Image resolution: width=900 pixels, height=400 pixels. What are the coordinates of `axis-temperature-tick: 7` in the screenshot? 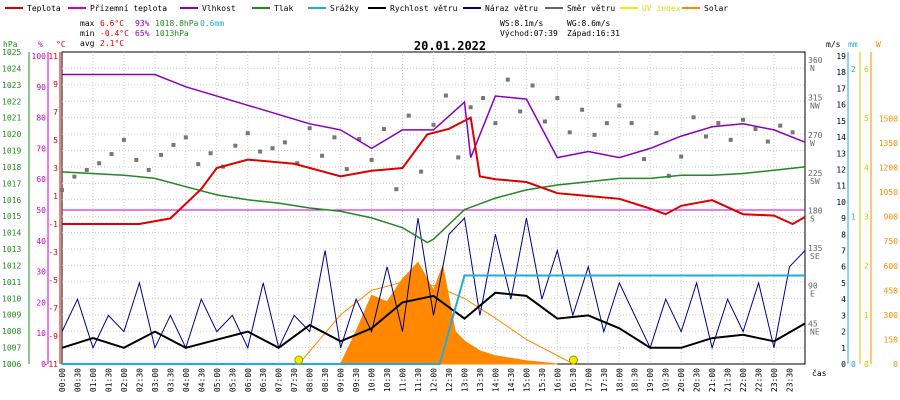 It's located at (55, 112).